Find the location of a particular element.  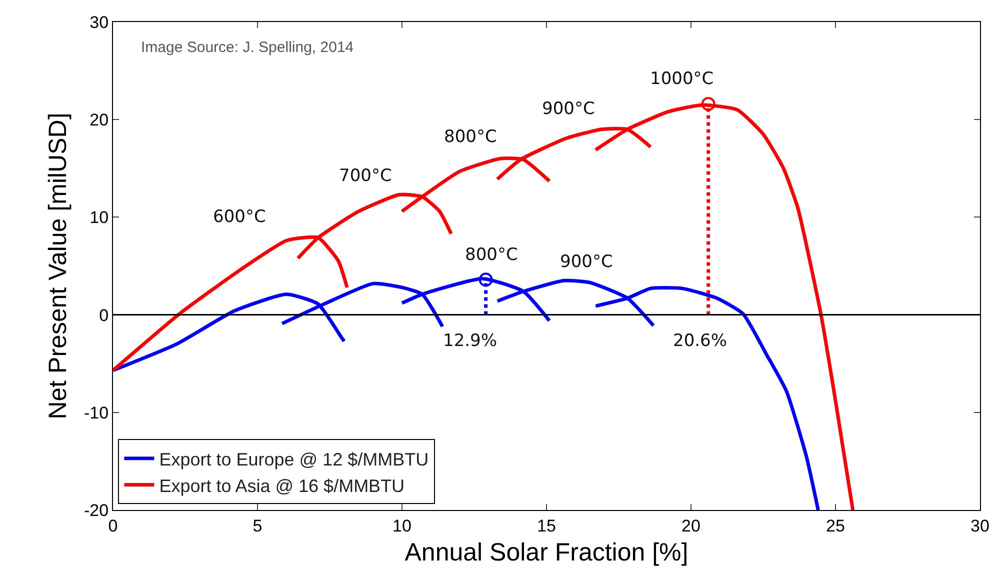

y-tick-label: 10 is located at coordinates (99, 218).